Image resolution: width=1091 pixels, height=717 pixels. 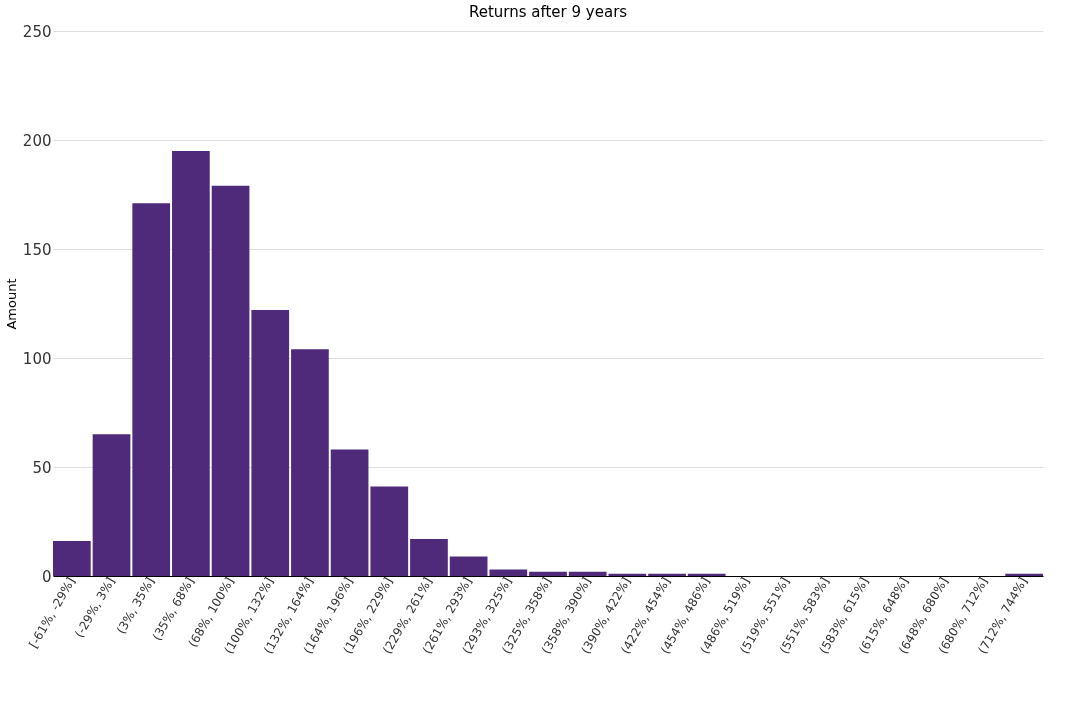 I want to click on y-tick-label: 150, so click(x=37, y=249).